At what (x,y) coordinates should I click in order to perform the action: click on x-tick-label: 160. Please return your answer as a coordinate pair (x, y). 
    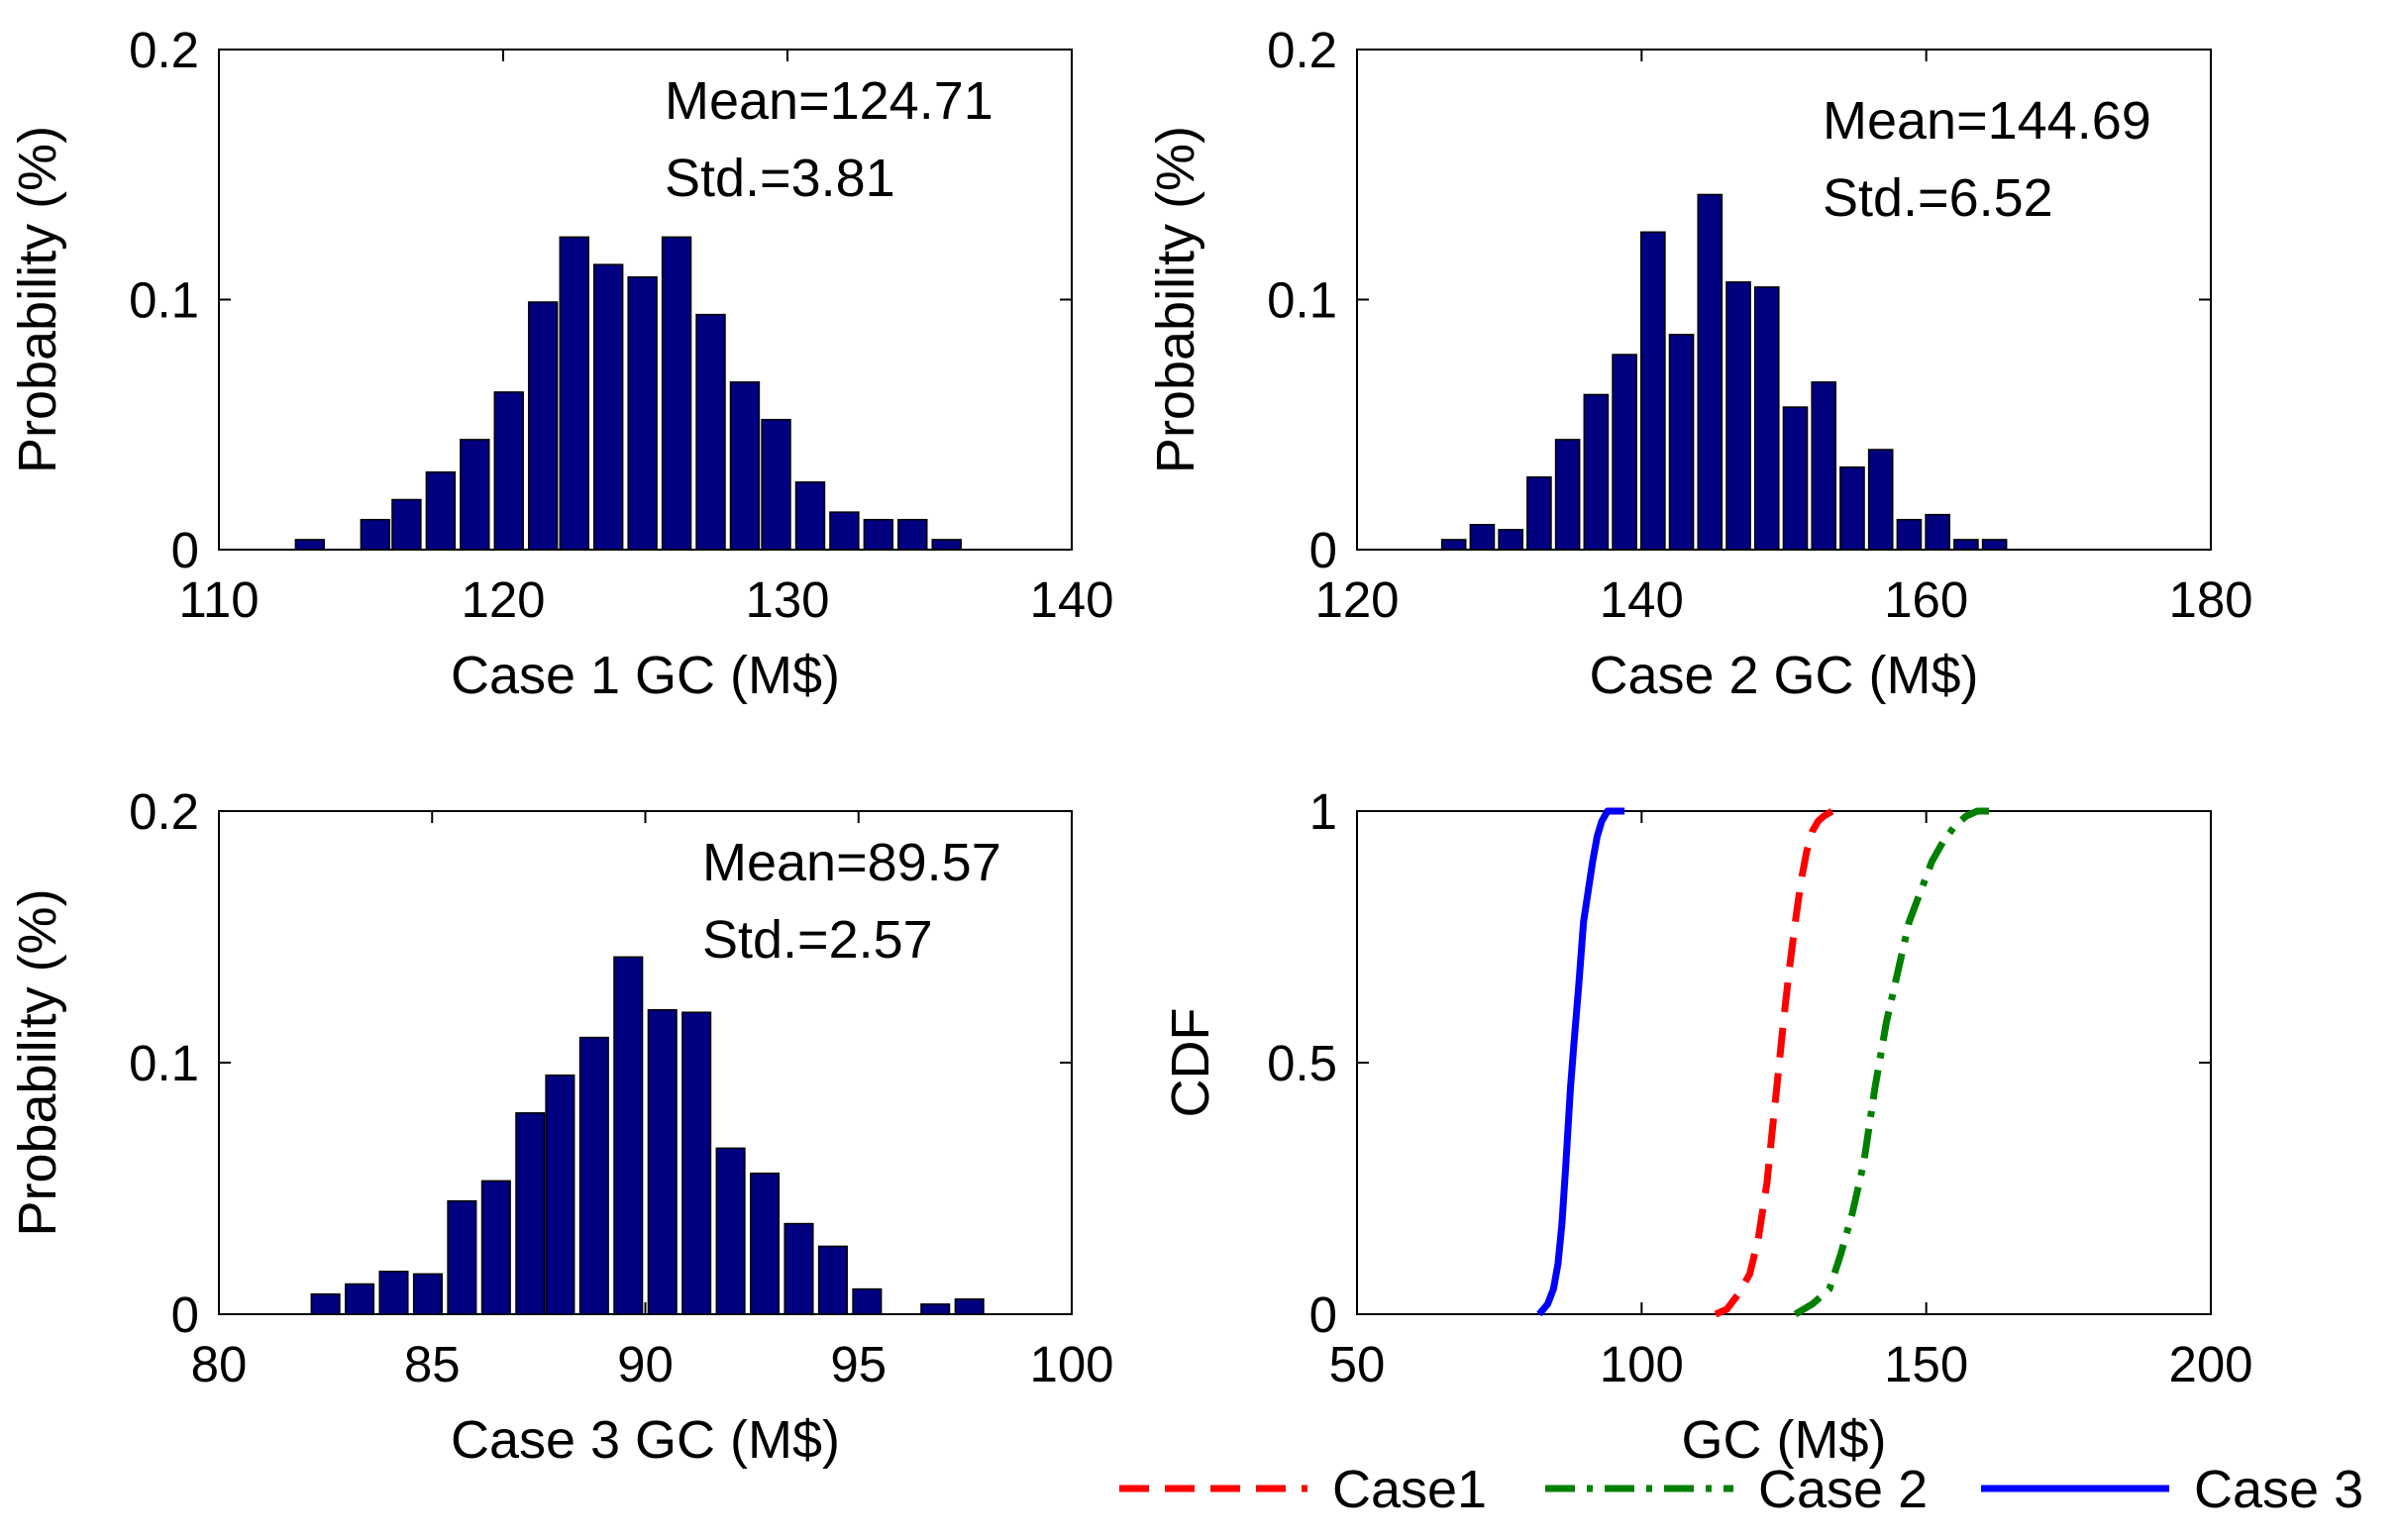
    Looking at the image, I should click on (1926, 599).